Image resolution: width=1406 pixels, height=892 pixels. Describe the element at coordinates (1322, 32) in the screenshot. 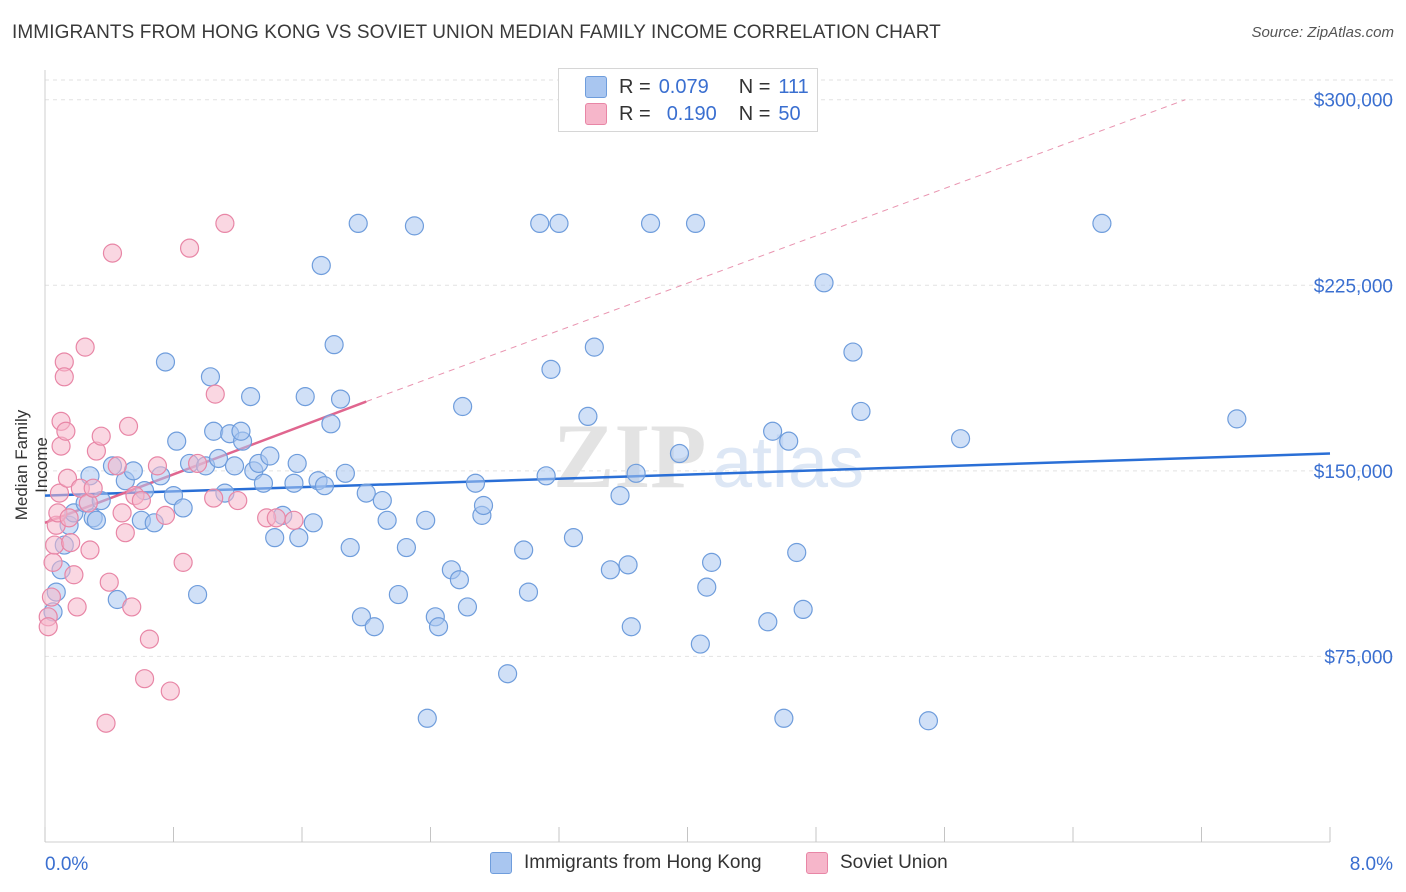

I see `source-label: Source: ZipAtlas.com` at that location.